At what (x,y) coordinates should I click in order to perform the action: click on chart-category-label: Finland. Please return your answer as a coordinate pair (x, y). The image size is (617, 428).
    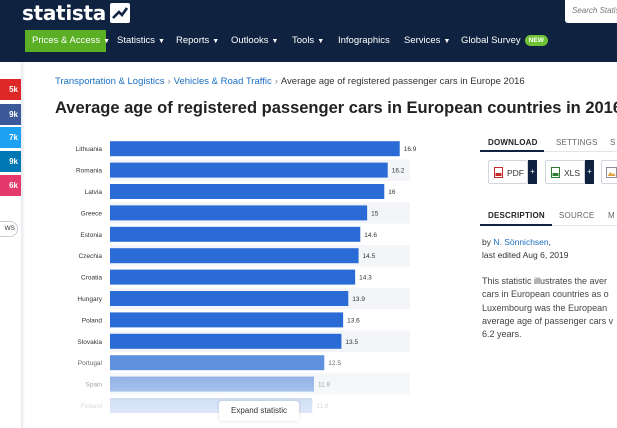
    Looking at the image, I should click on (92, 406).